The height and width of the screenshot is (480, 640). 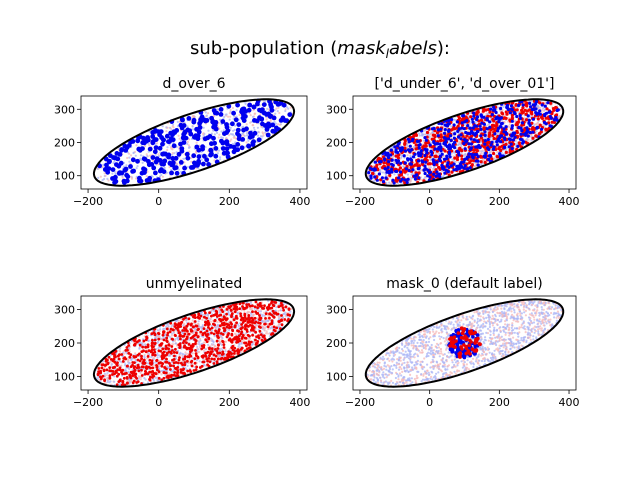 What do you see at coordinates (569, 201) in the screenshot?
I see `x-tick-label: 400` at bounding box center [569, 201].